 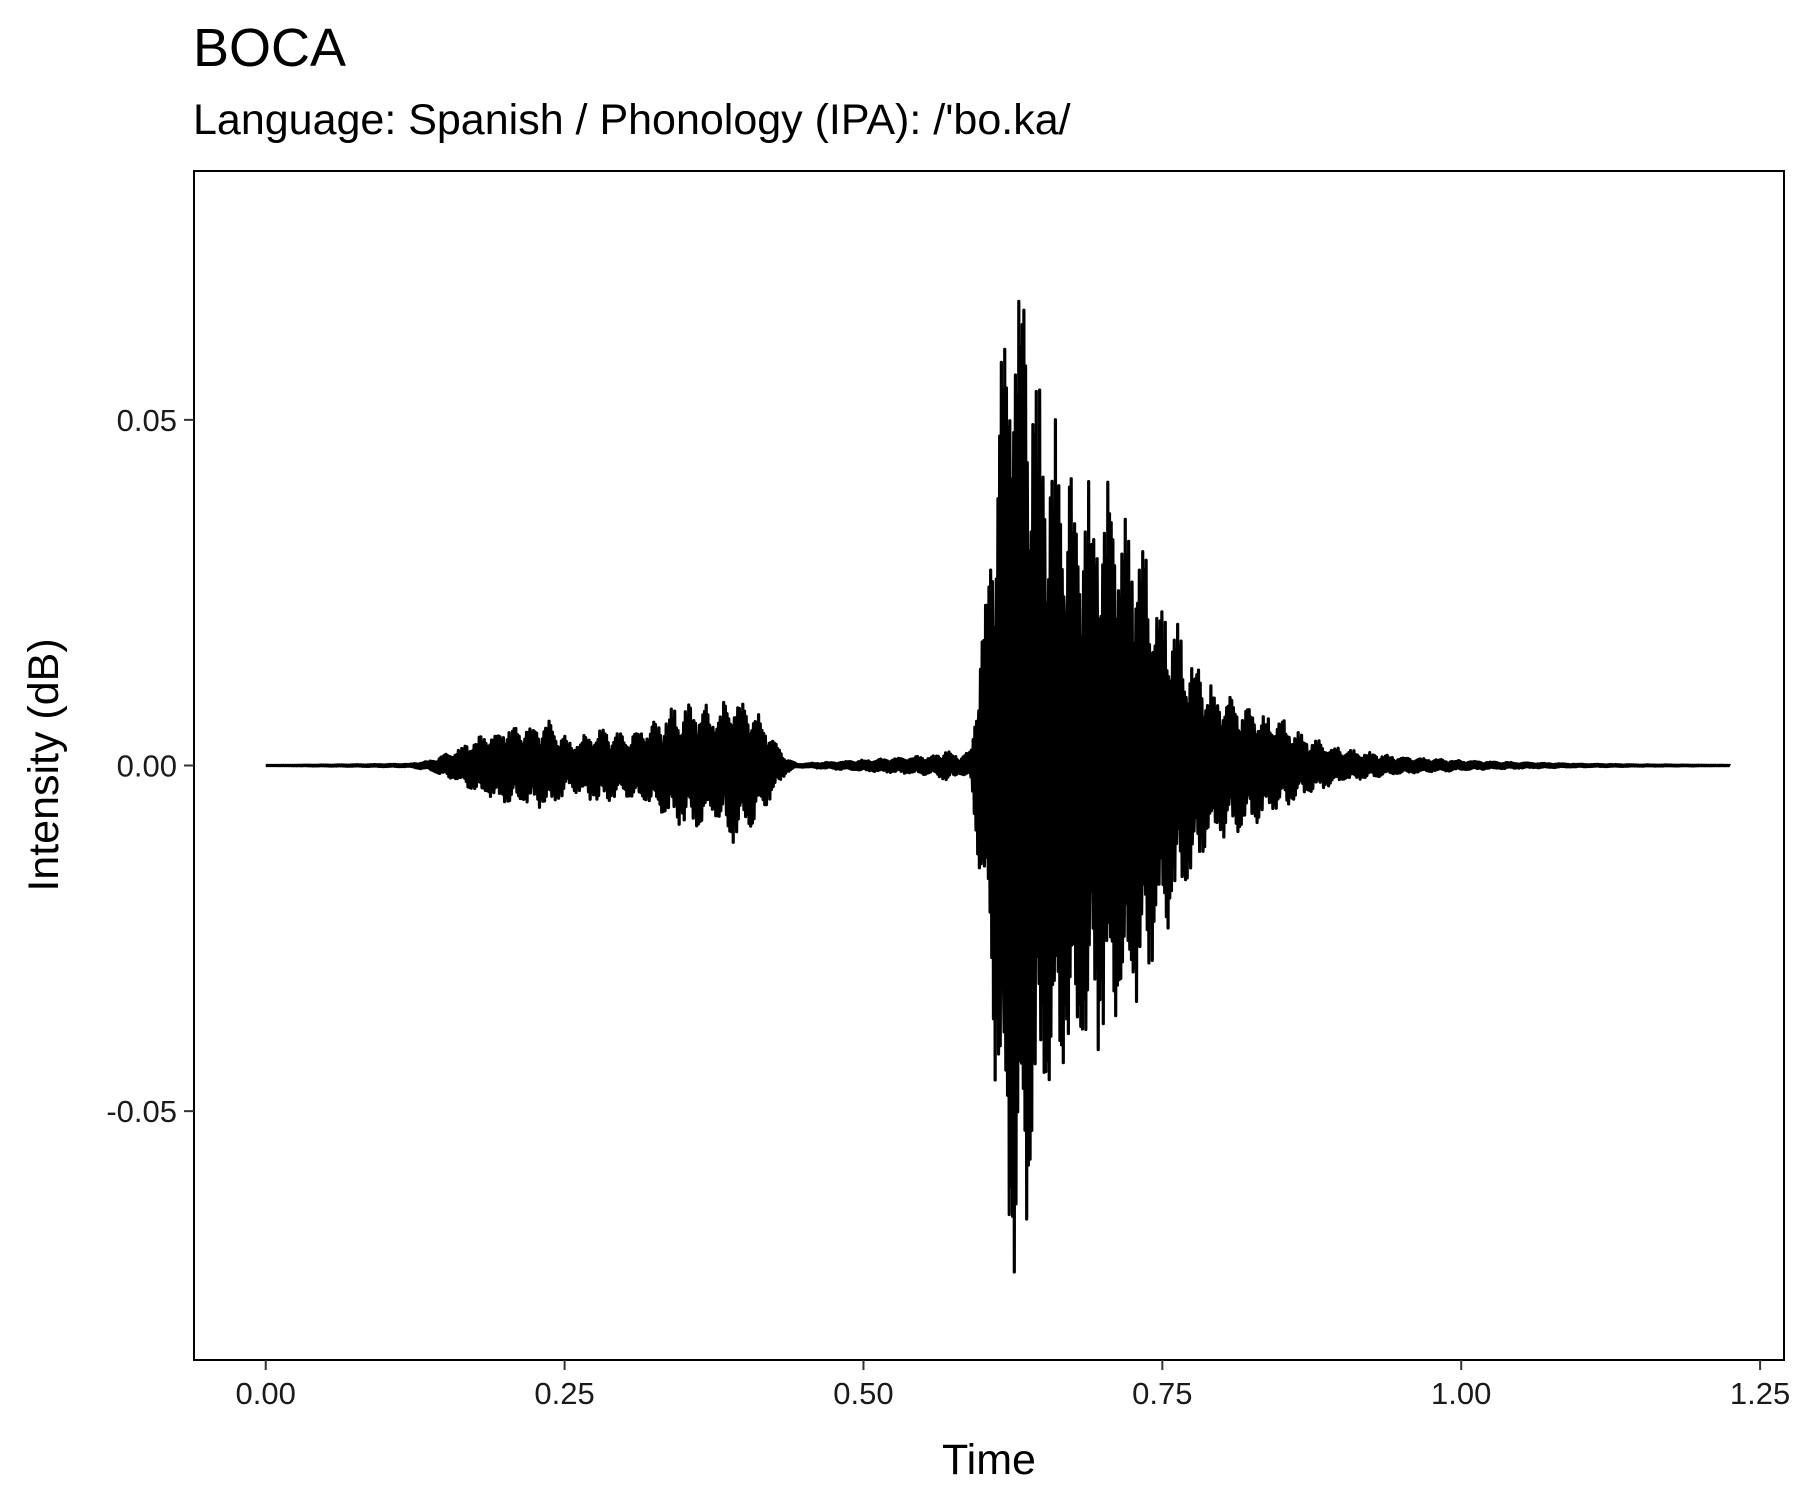 What do you see at coordinates (989, 1460) in the screenshot?
I see `x-axis-title: Time` at bounding box center [989, 1460].